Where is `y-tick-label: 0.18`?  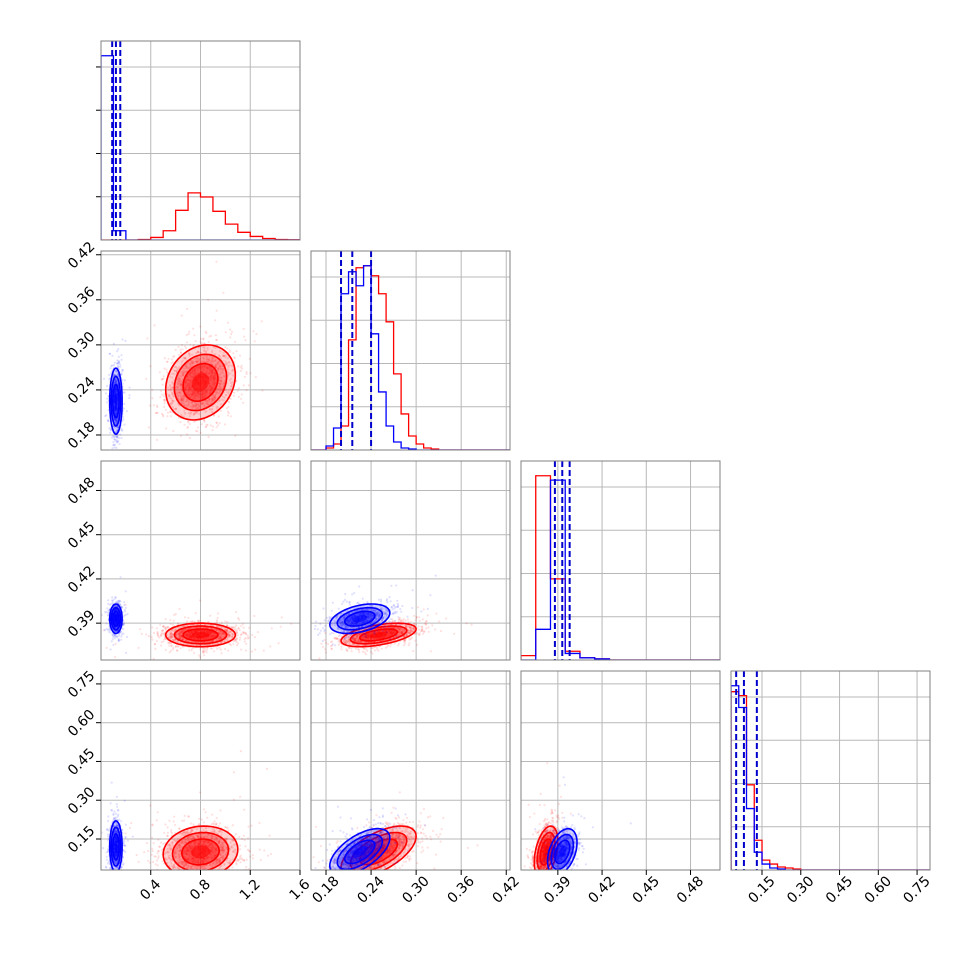
y-tick-label: 0.18 is located at coordinates (81, 435).